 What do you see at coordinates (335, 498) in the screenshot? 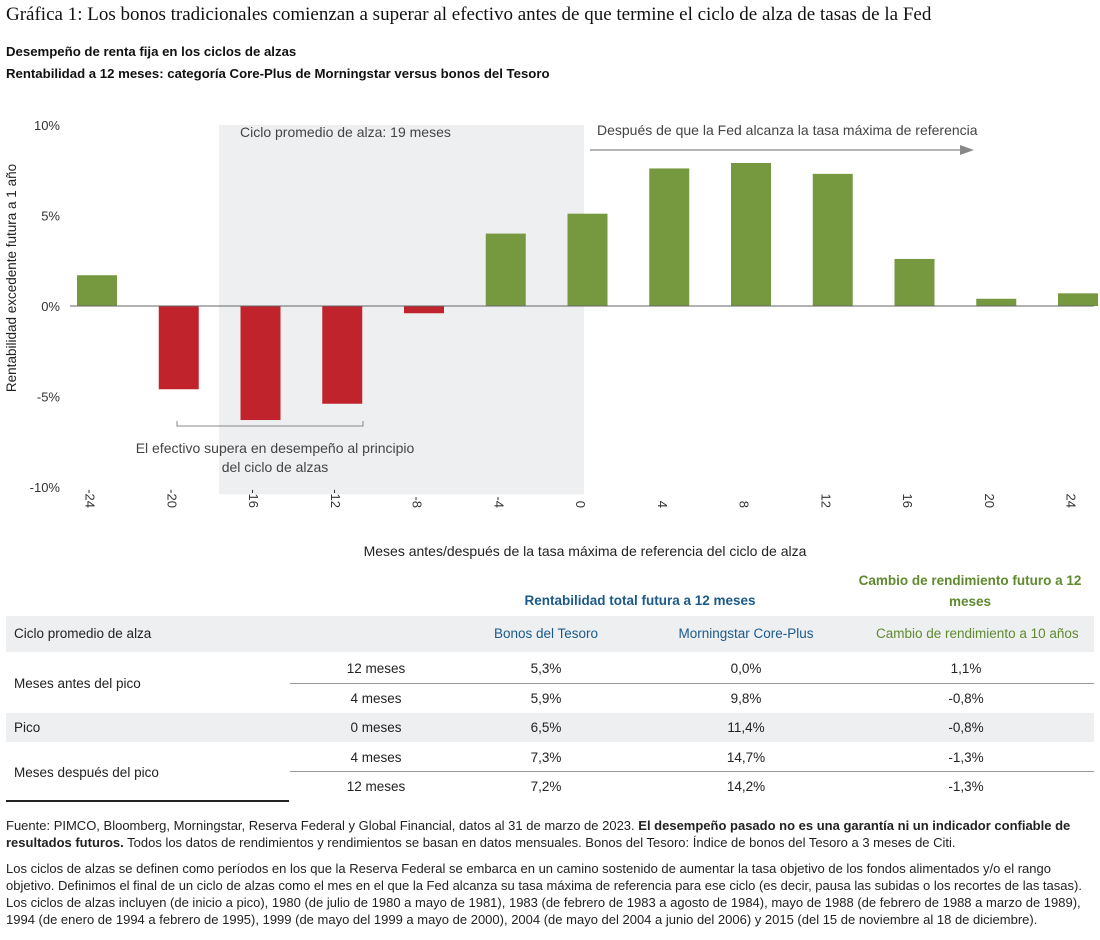
I see `x-tick-label: -12` at bounding box center [335, 498].